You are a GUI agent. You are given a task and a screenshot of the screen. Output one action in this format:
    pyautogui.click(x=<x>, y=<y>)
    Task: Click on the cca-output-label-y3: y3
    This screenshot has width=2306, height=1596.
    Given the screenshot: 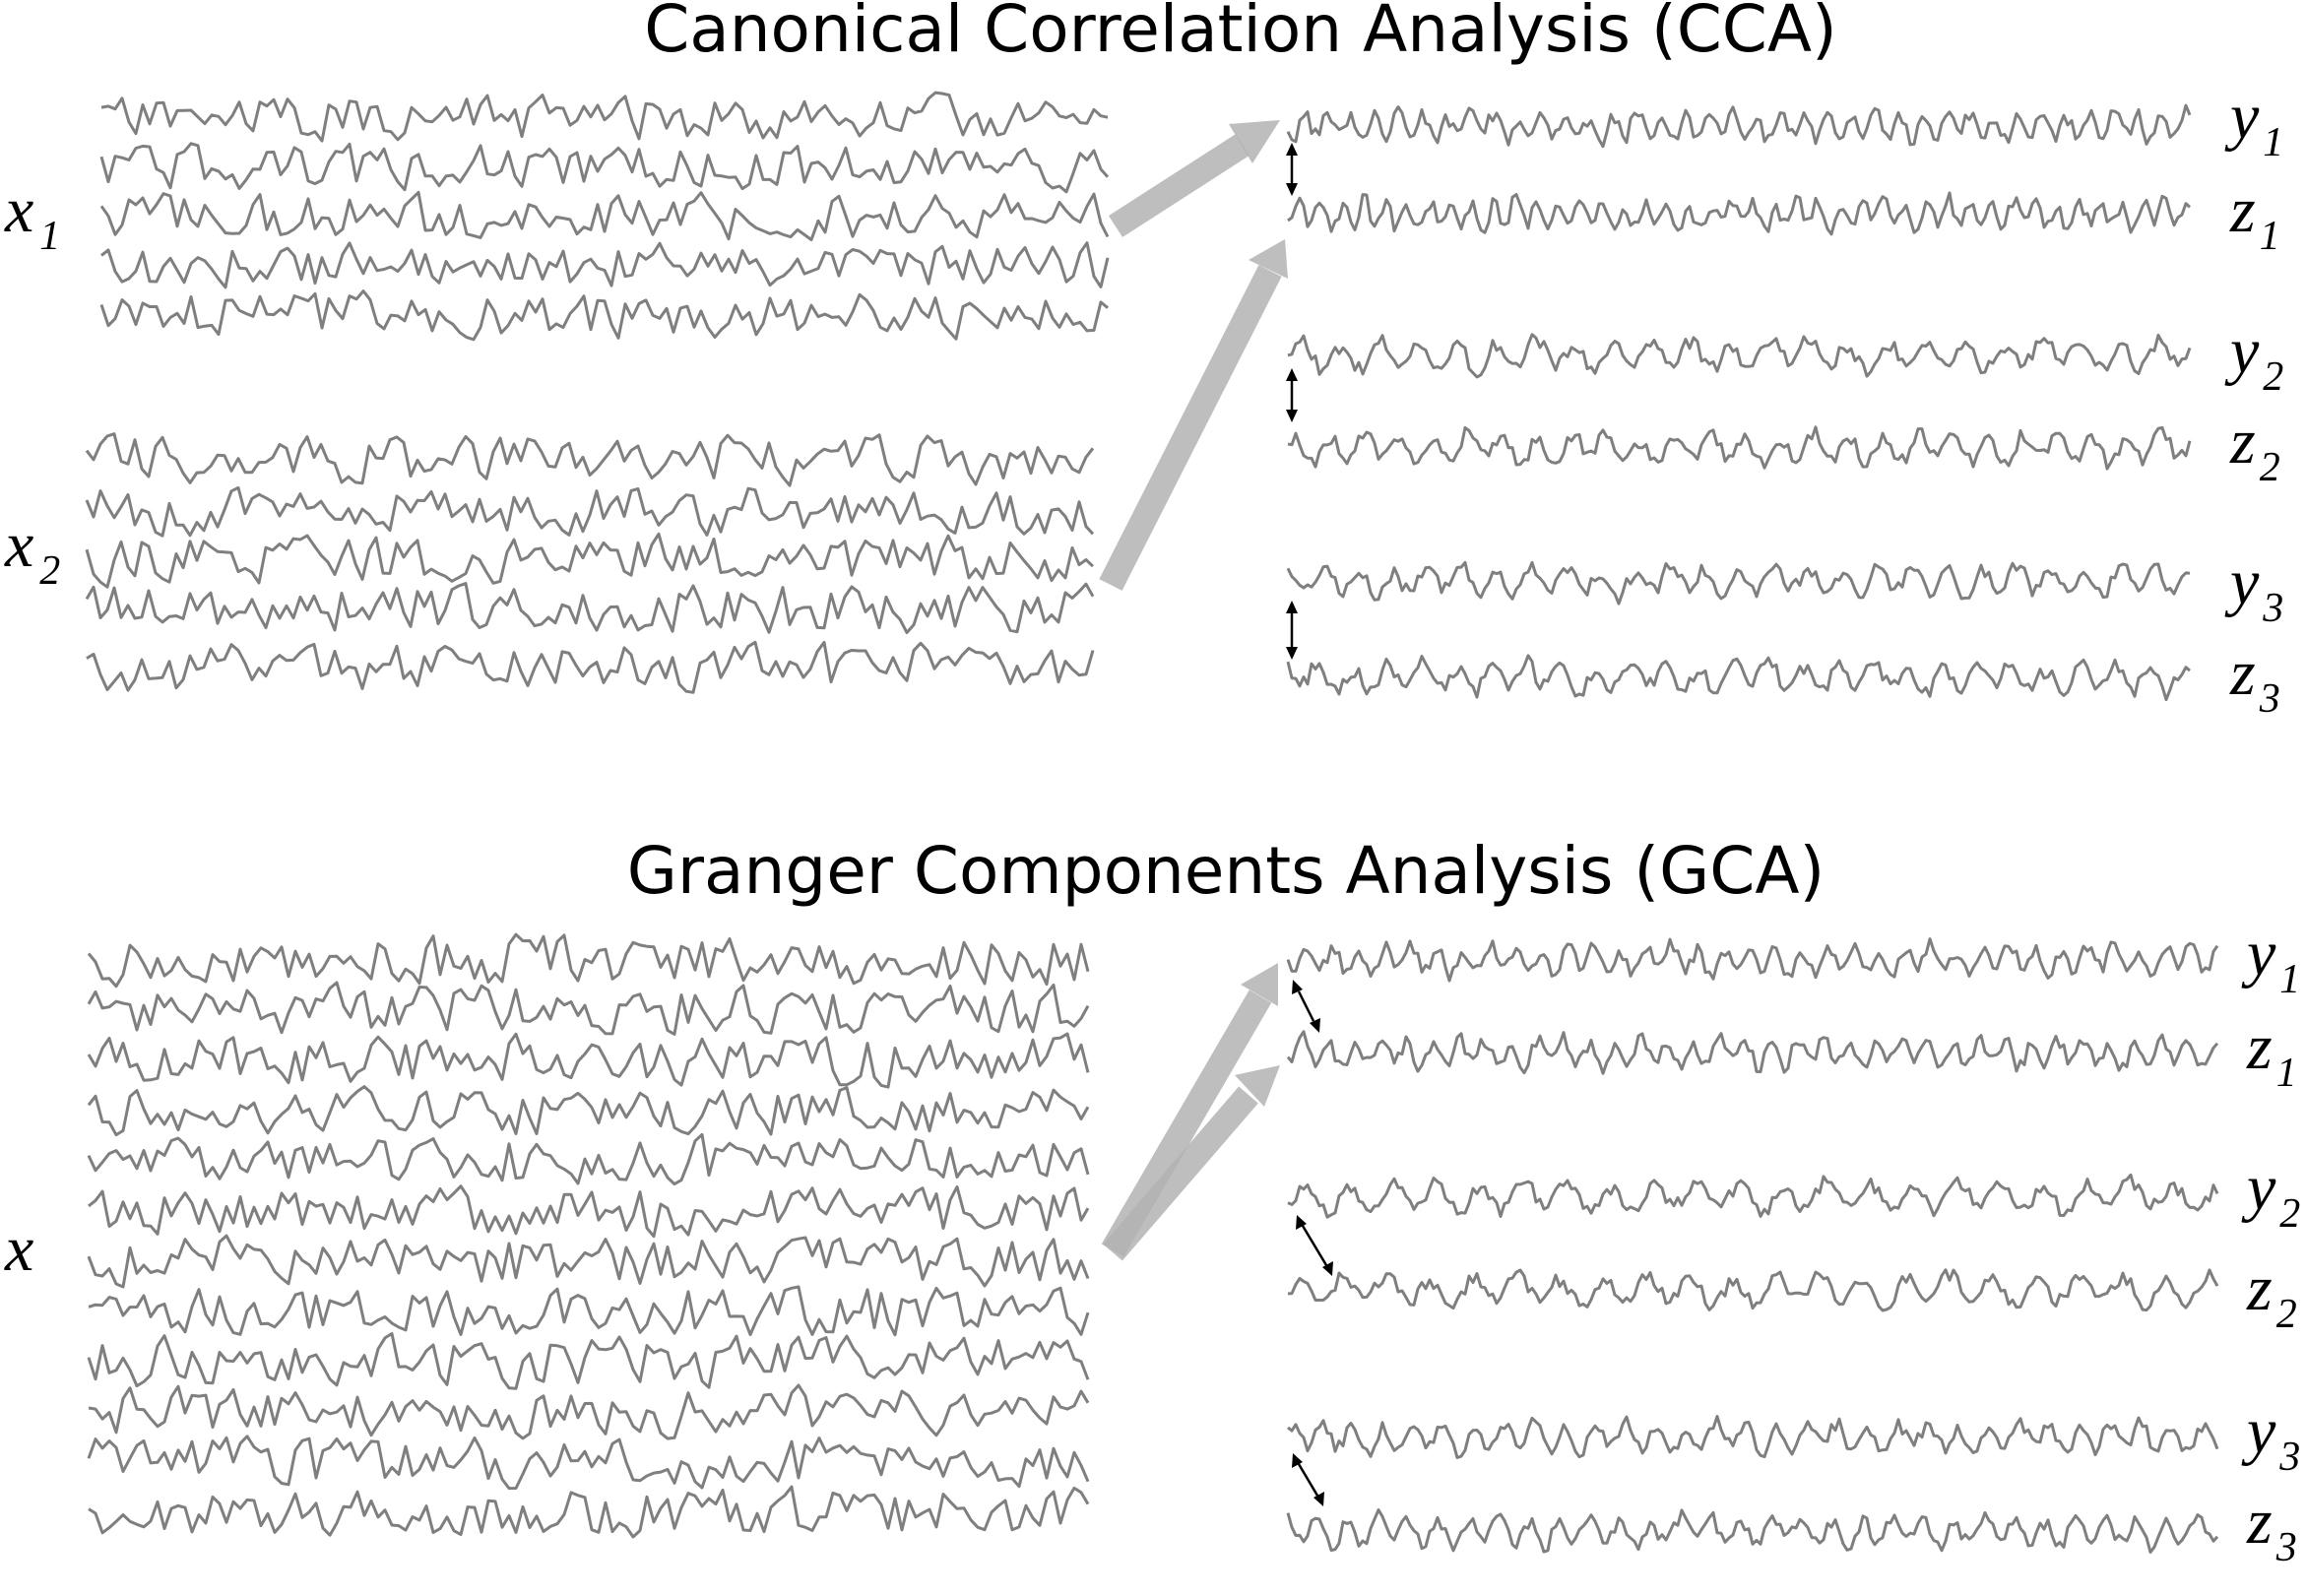 What is the action you would take?
    pyautogui.click(x=2253, y=588)
    